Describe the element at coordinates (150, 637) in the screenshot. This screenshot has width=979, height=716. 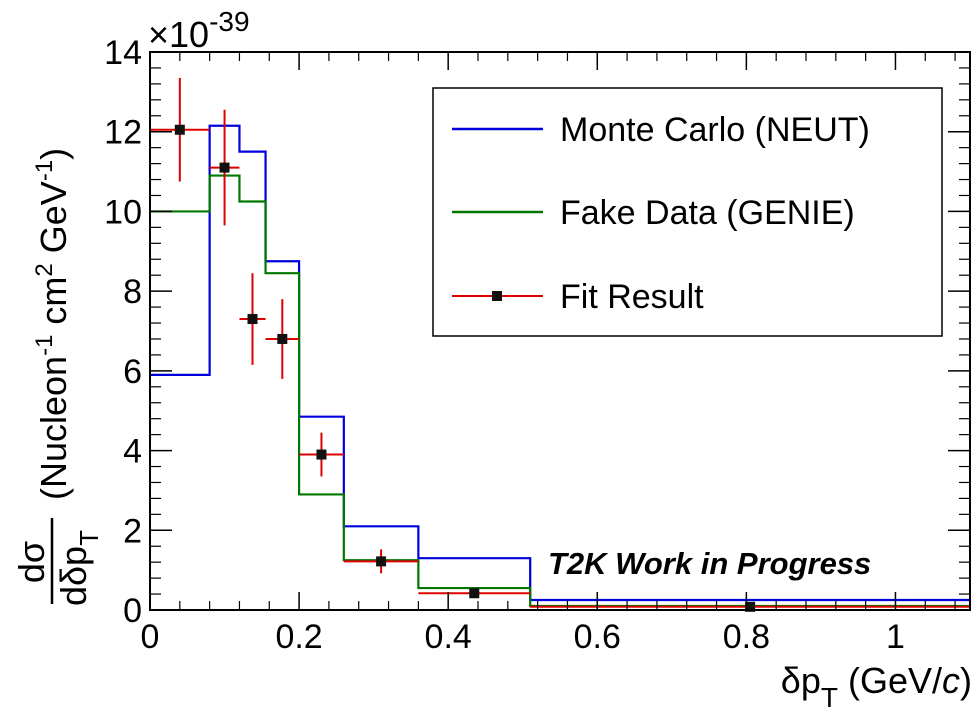
I see `x-tick-label: 0` at that location.